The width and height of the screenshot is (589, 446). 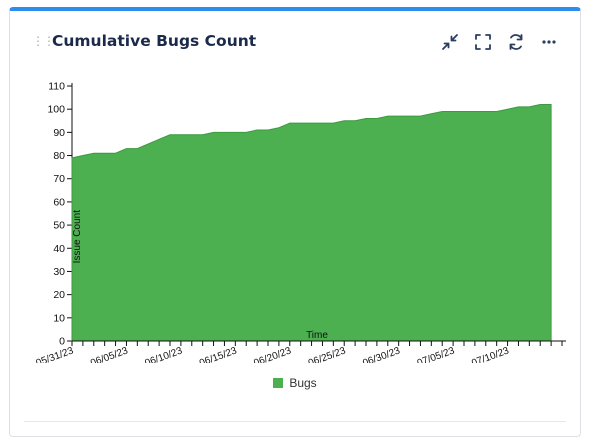 I want to click on collapse-icon, so click(x=450, y=42).